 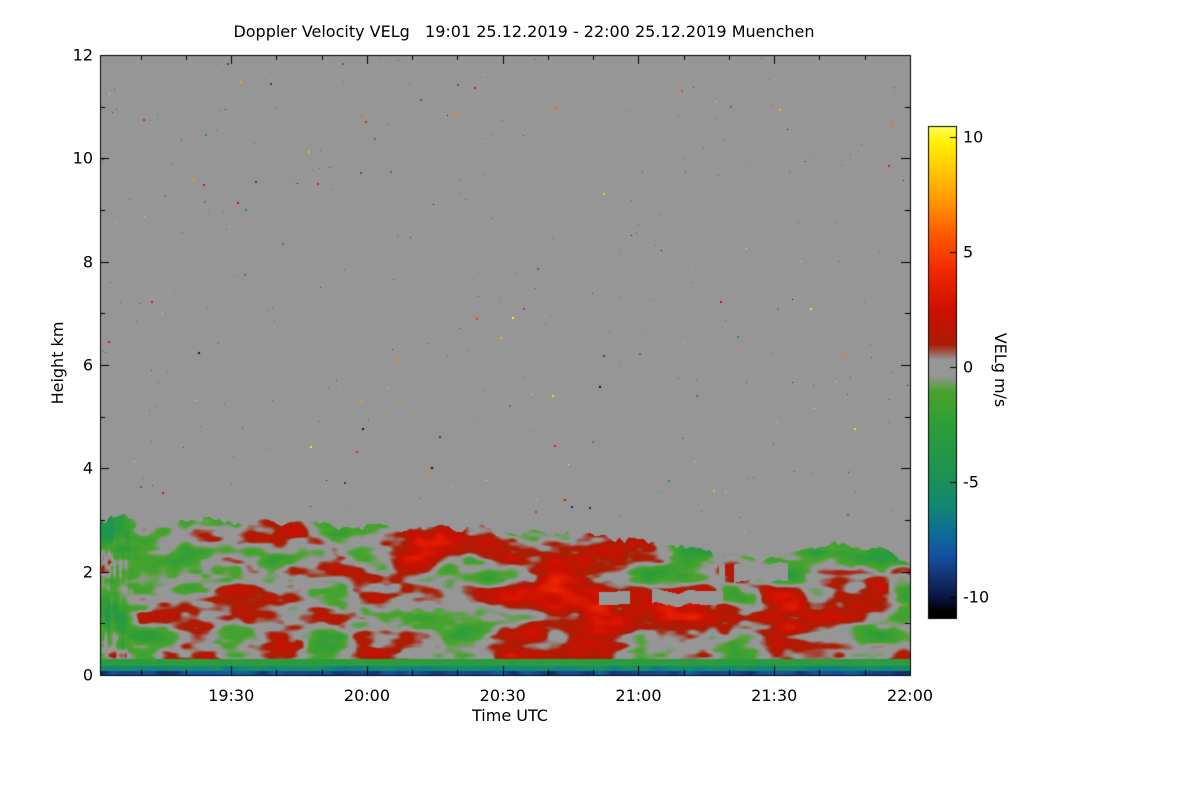 I want to click on y-tick-label: 10, so click(x=82, y=158).